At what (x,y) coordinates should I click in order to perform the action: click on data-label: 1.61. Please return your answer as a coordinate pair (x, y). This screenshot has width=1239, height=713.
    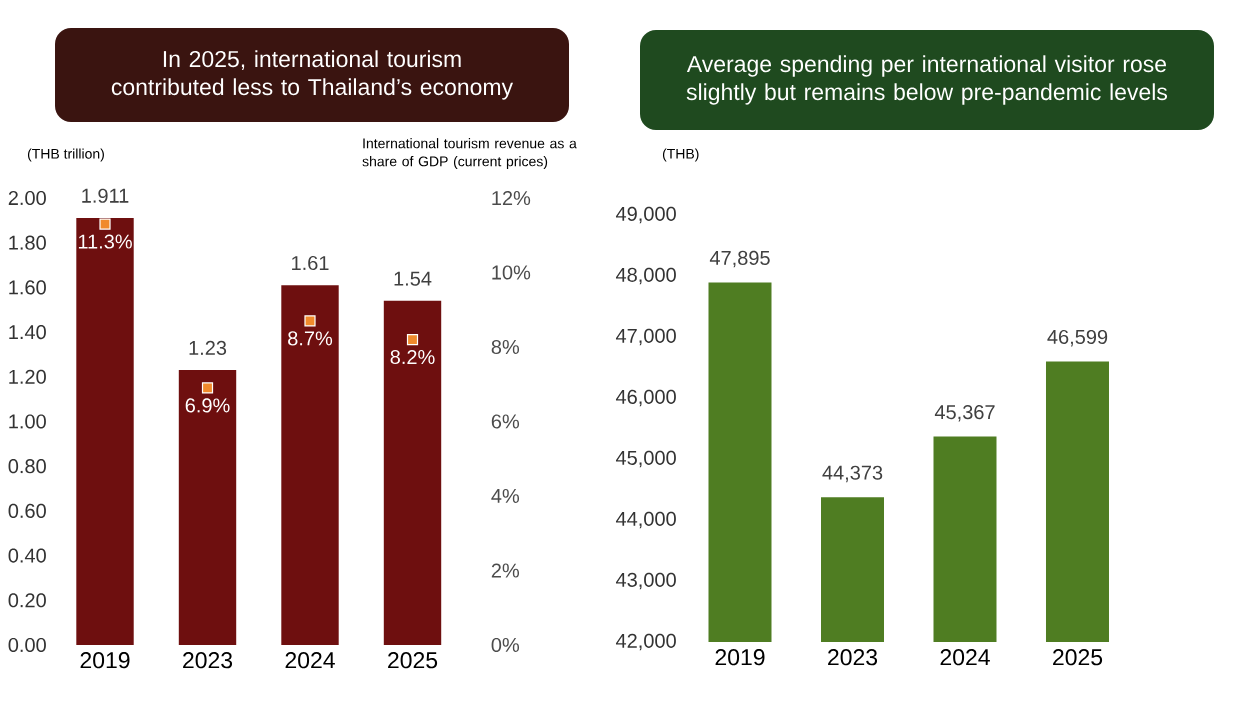
    Looking at the image, I should click on (310, 263).